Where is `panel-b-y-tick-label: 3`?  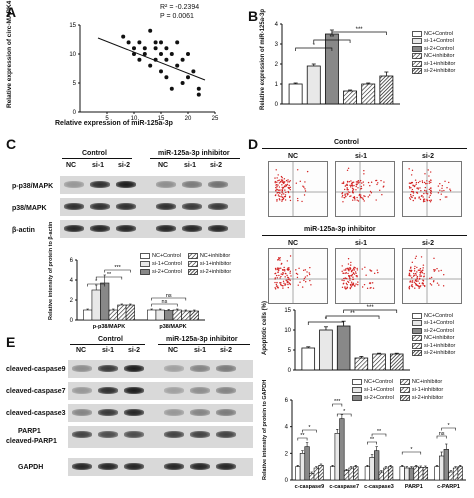
panel-b-y-tick-label: 3 is located at coordinates (277, 45).